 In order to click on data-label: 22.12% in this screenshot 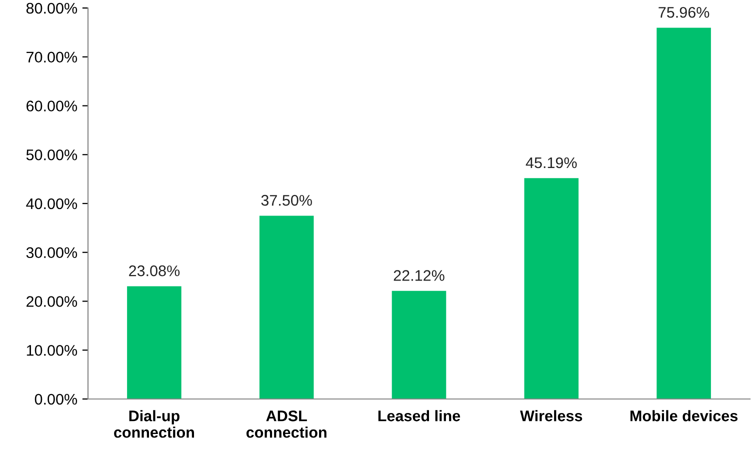, I will do `click(419, 275)`.